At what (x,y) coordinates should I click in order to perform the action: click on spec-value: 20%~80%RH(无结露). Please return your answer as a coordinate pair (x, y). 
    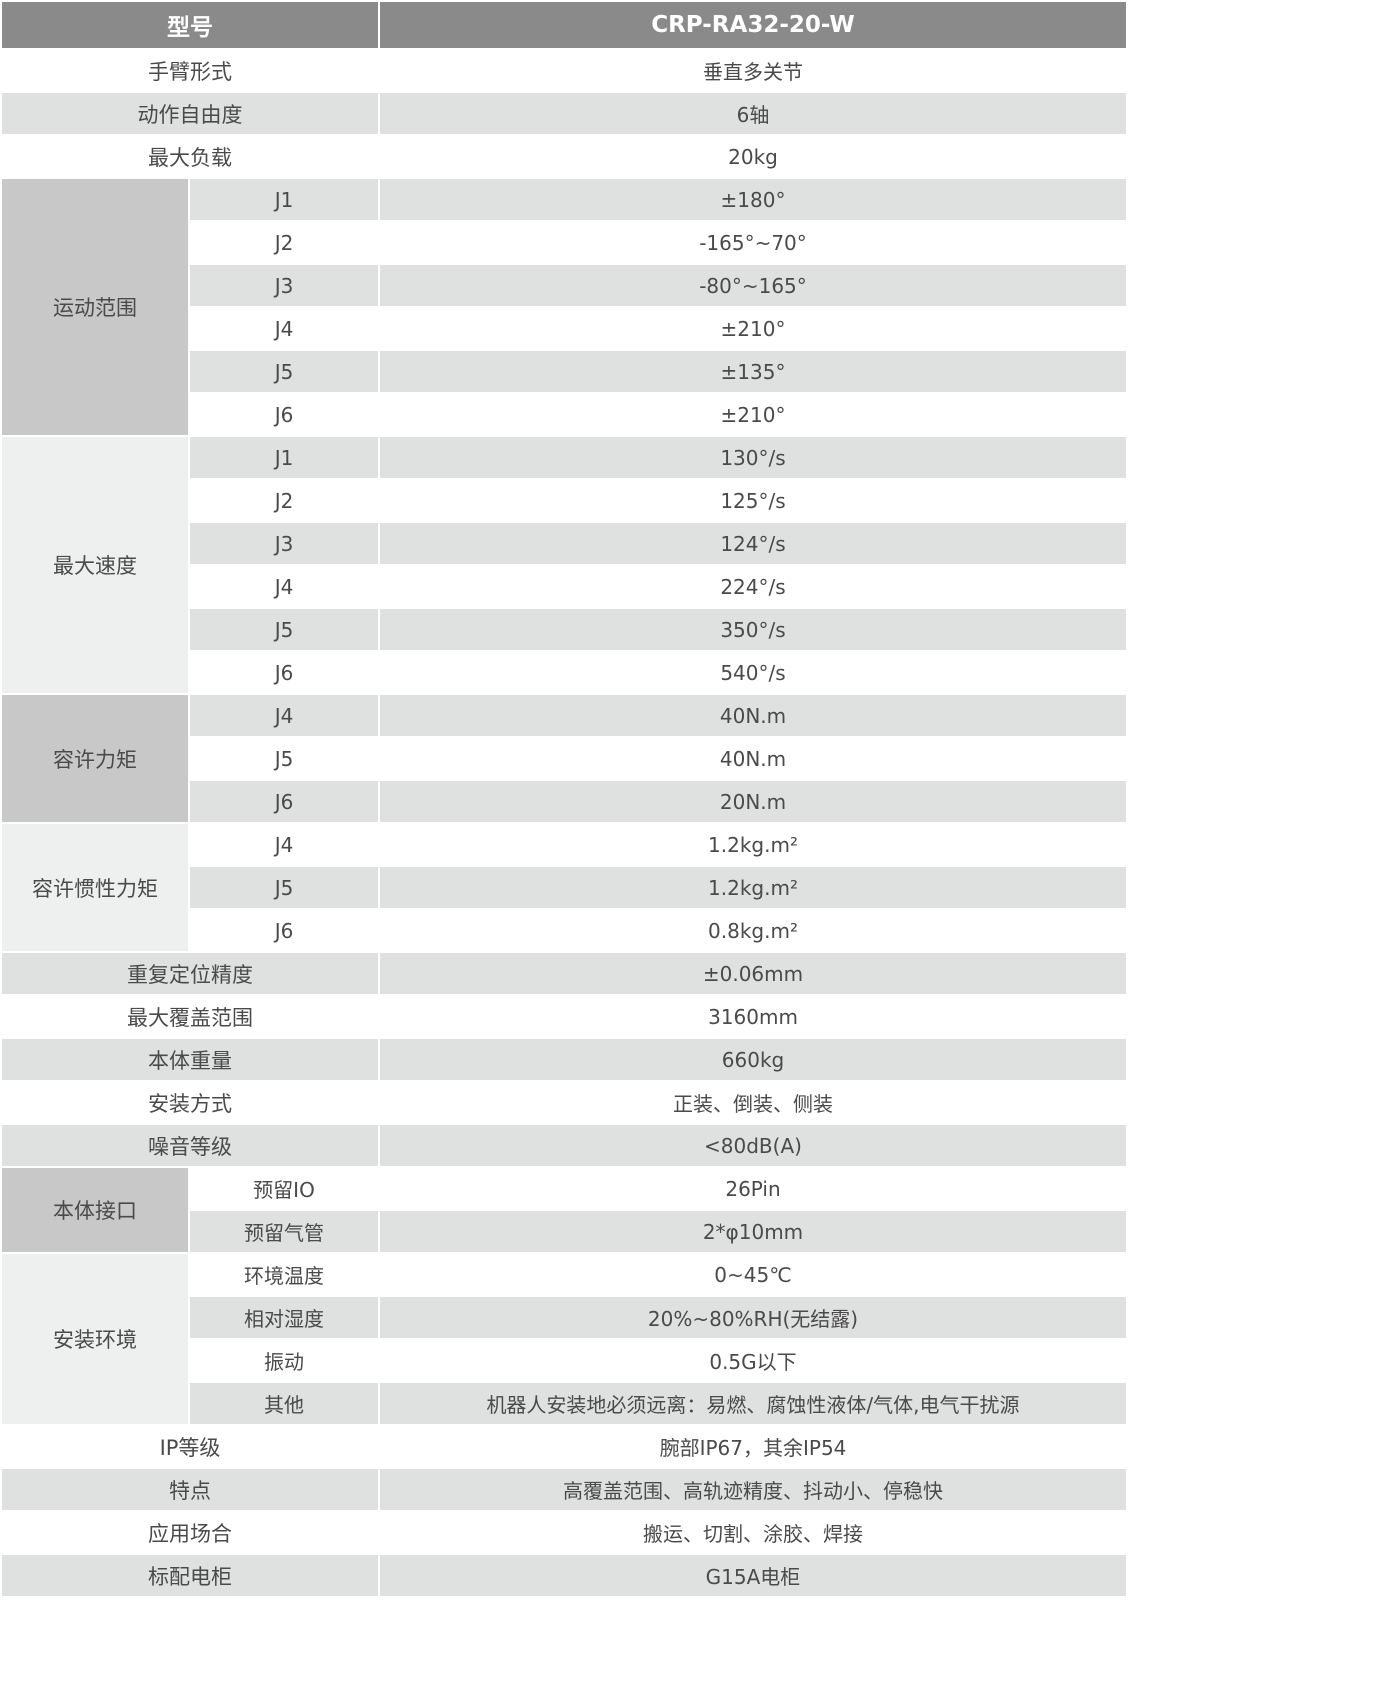
    Looking at the image, I should click on (753, 1317).